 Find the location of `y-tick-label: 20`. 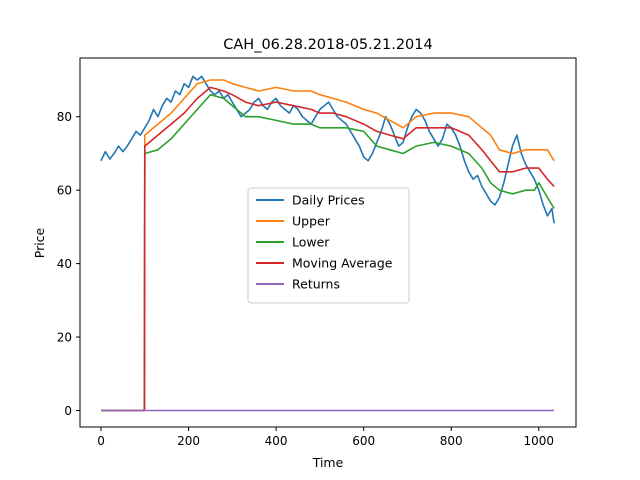

y-tick-label: 20 is located at coordinates (64, 338).